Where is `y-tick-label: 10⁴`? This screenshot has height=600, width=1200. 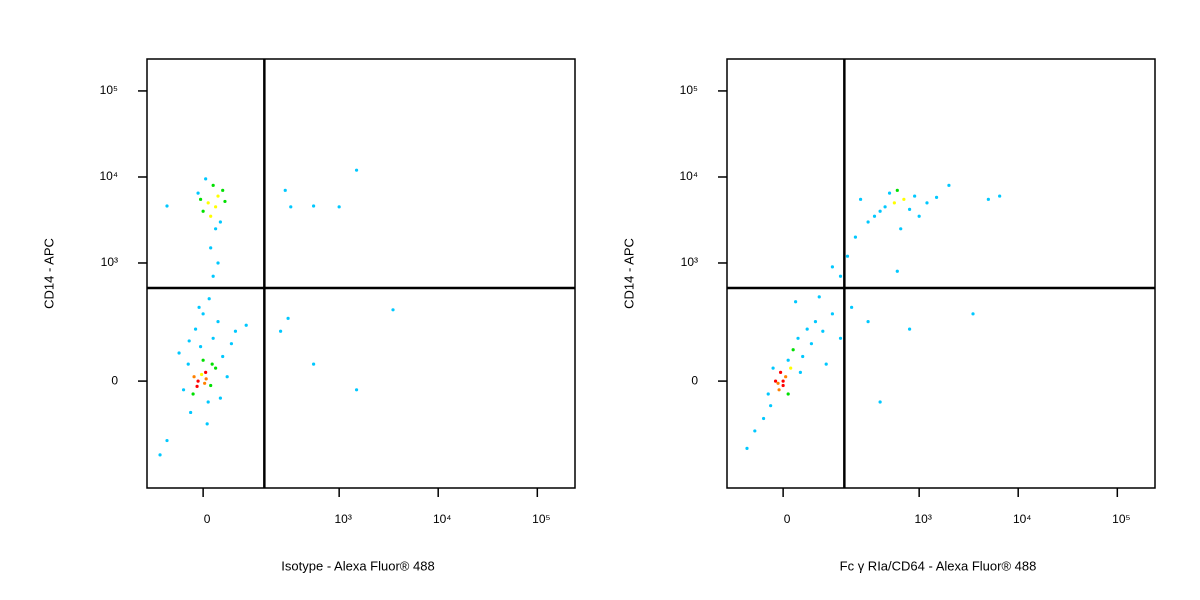 y-tick-label: 10⁴ is located at coordinates (108, 176).